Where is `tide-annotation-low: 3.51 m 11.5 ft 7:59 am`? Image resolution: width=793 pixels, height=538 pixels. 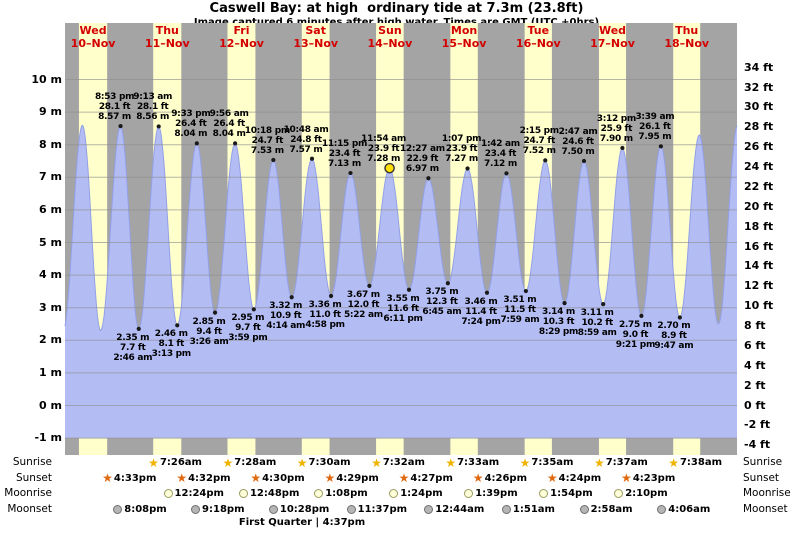 tide-annotation-low: 3.51 m 11.5 ft 7:59 am is located at coordinates (520, 310).